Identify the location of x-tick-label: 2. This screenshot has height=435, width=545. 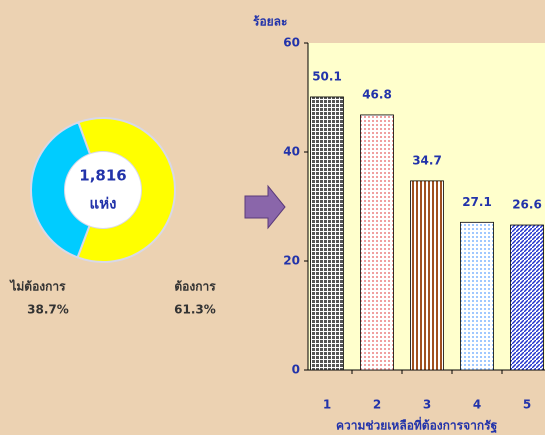
(377, 405).